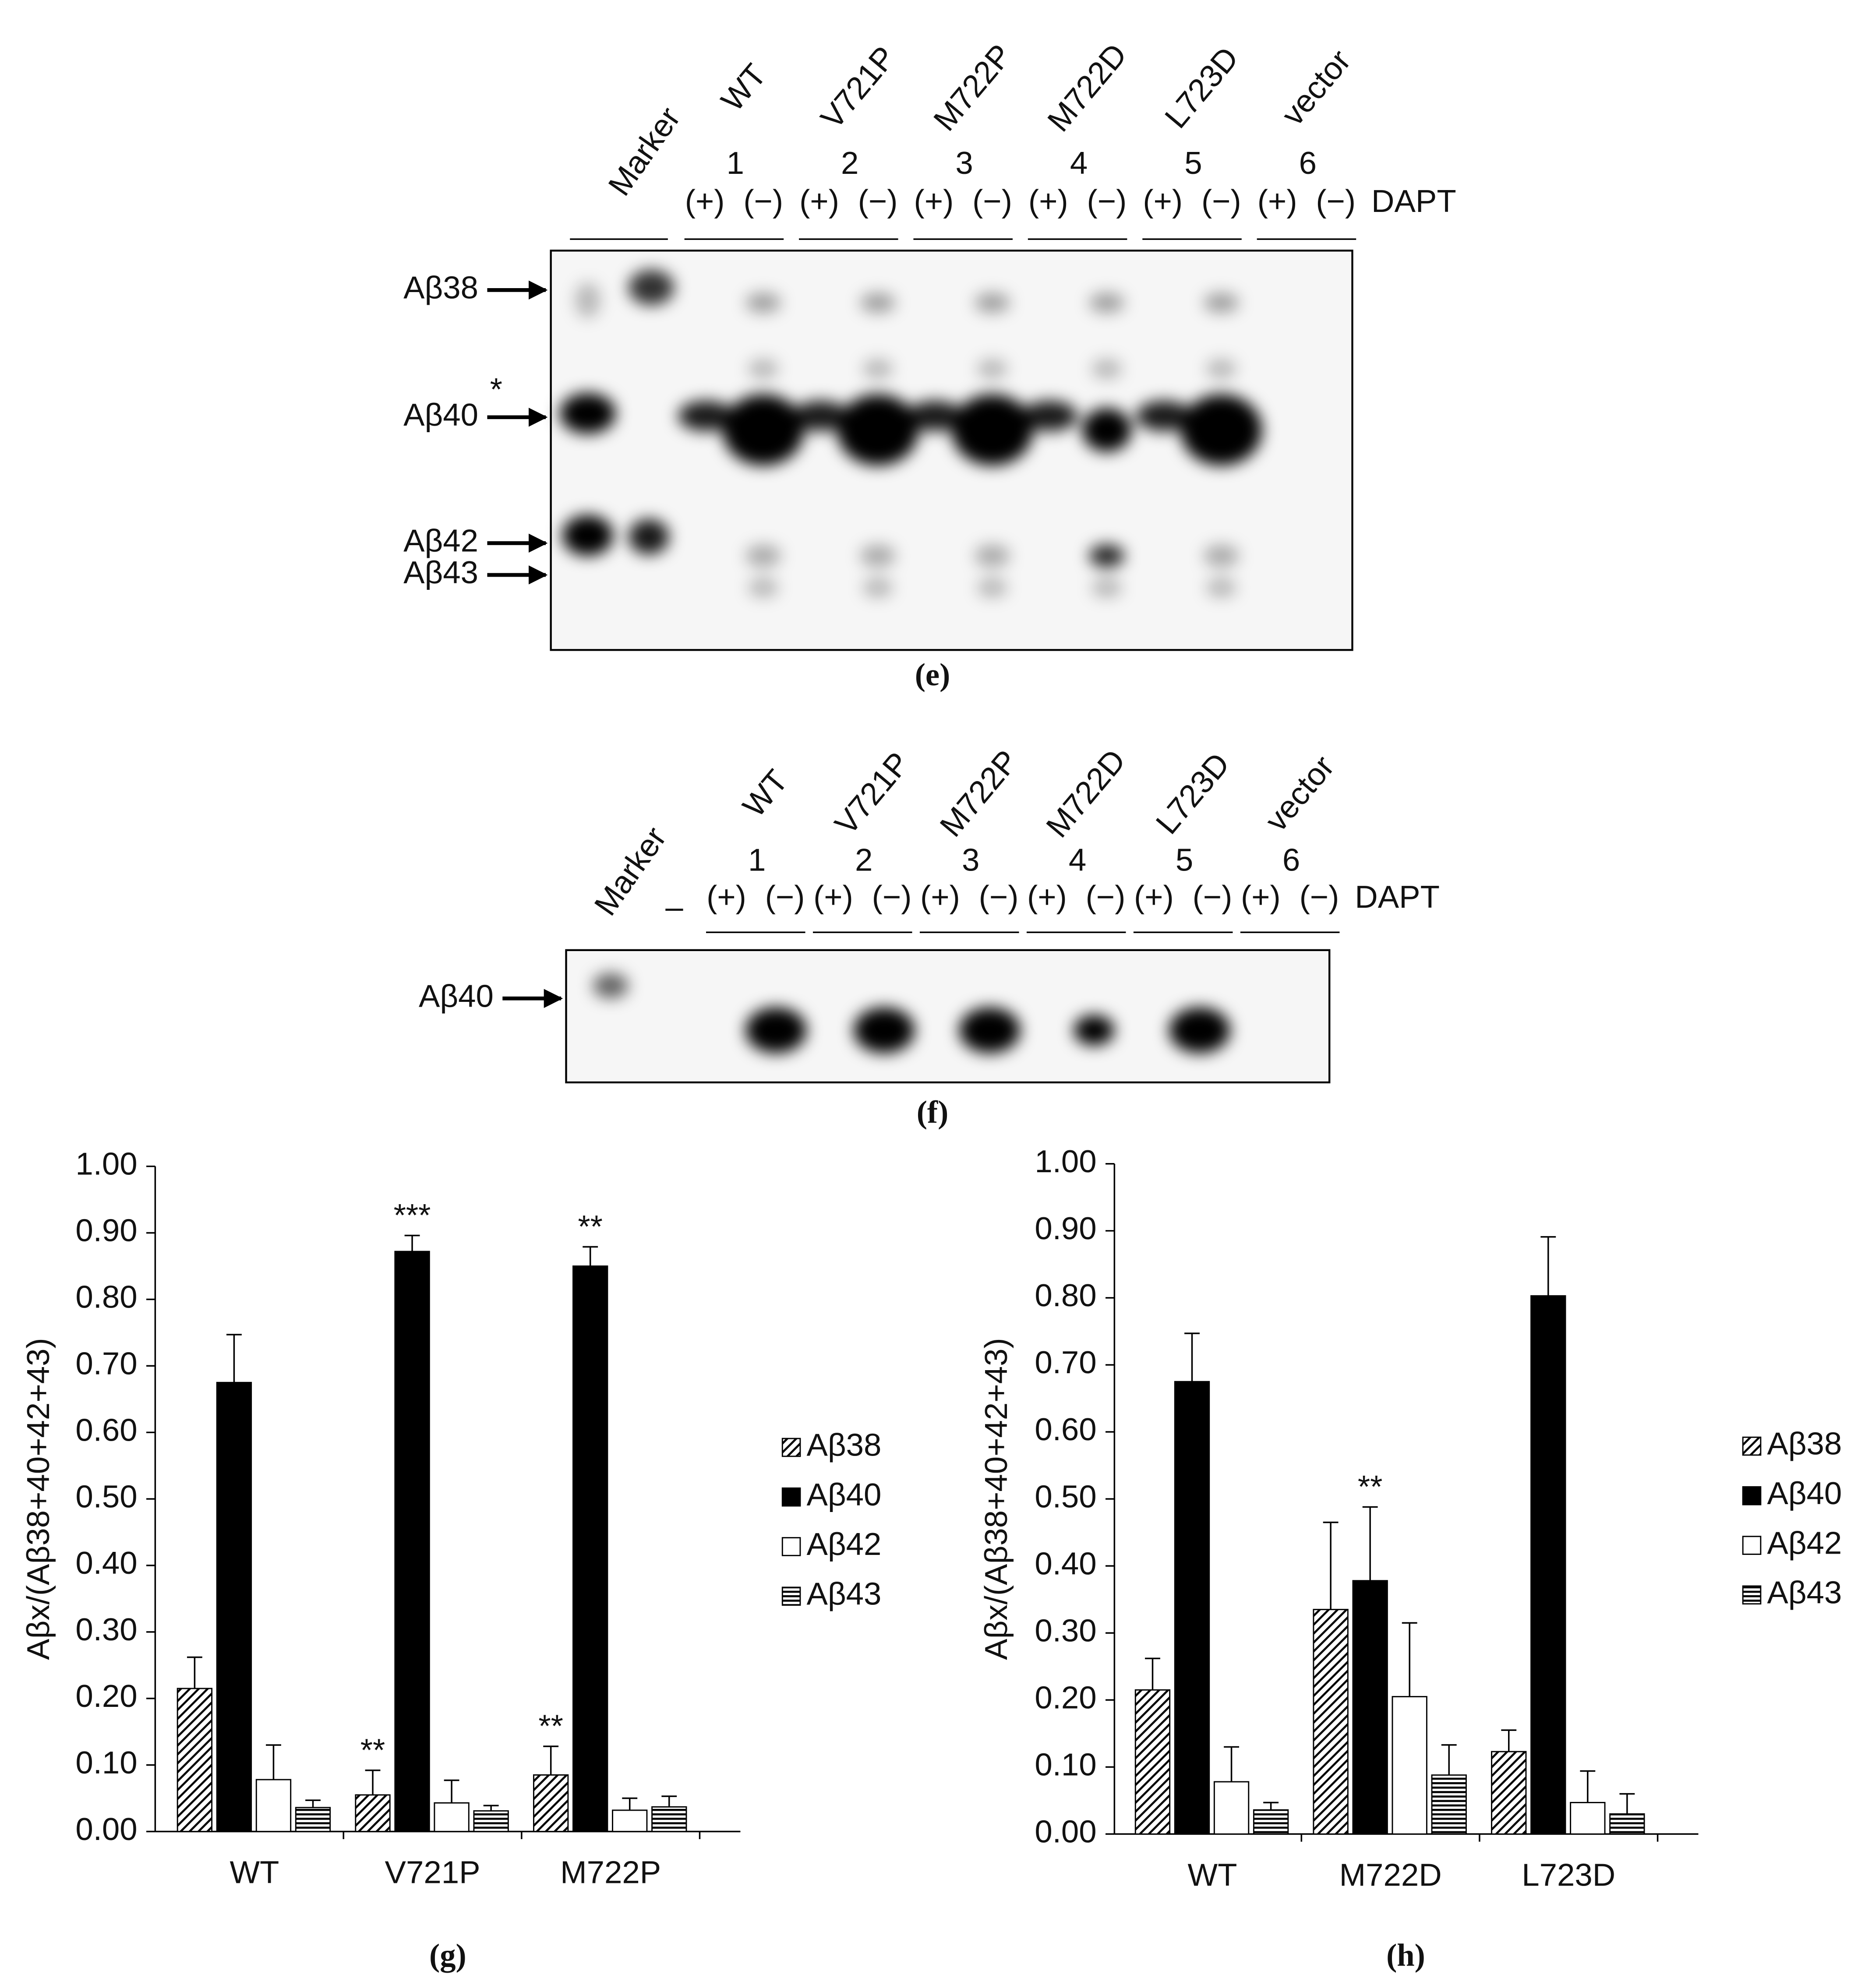  I want to click on y-tick-label: 0.00, so click(106, 1830).